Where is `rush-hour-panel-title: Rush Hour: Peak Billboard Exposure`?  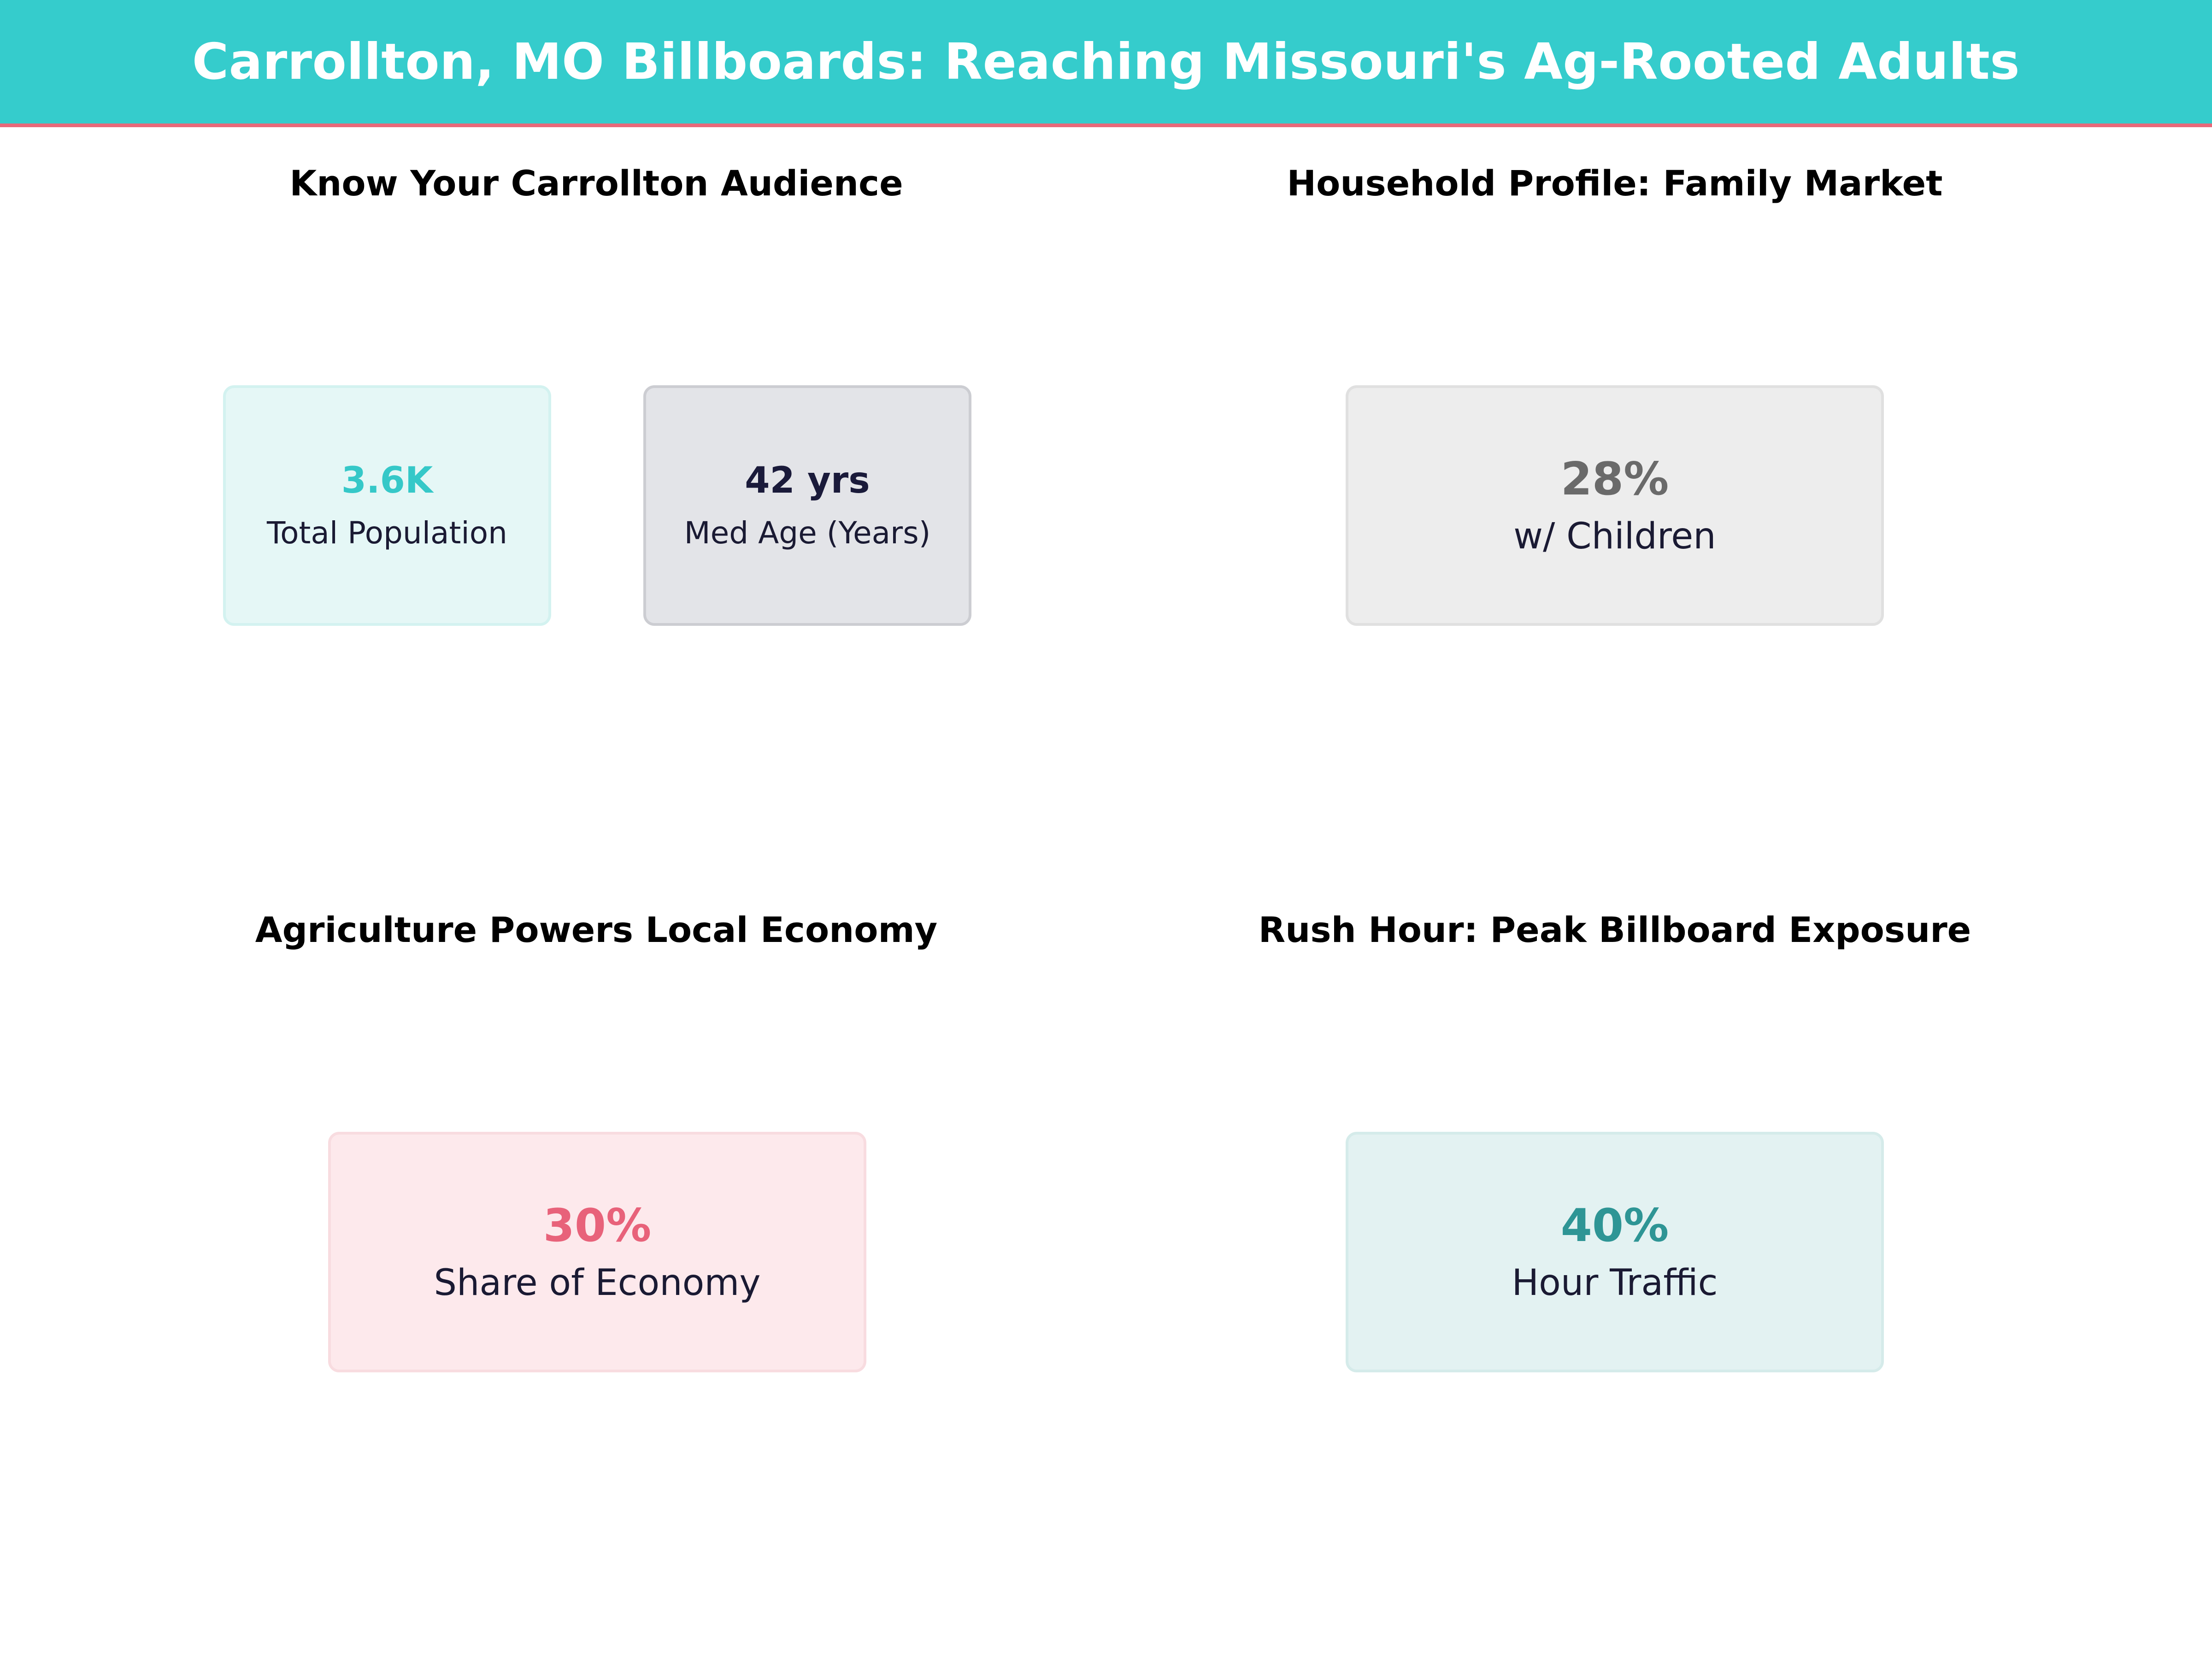
rush-hour-panel-title: Rush Hour: Peak Billboard Exposure is located at coordinates (1614, 929).